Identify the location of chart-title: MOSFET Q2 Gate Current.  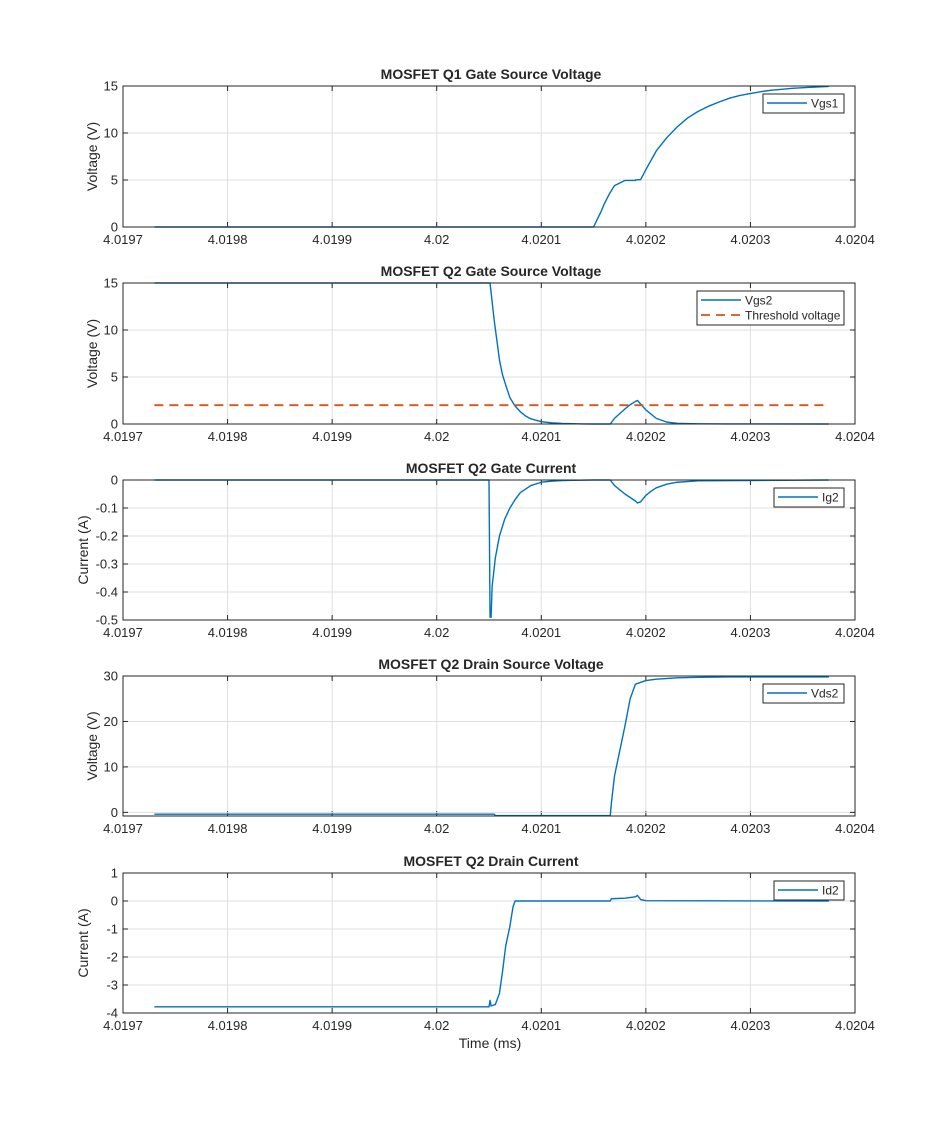
(491, 468).